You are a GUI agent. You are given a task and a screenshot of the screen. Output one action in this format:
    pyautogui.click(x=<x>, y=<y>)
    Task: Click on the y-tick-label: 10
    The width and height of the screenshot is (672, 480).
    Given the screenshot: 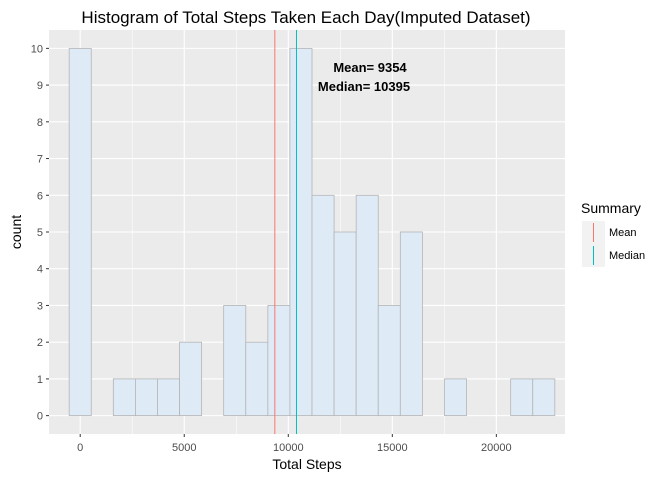 What is the action you would take?
    pyautogui.click(x=37, y=49)
    